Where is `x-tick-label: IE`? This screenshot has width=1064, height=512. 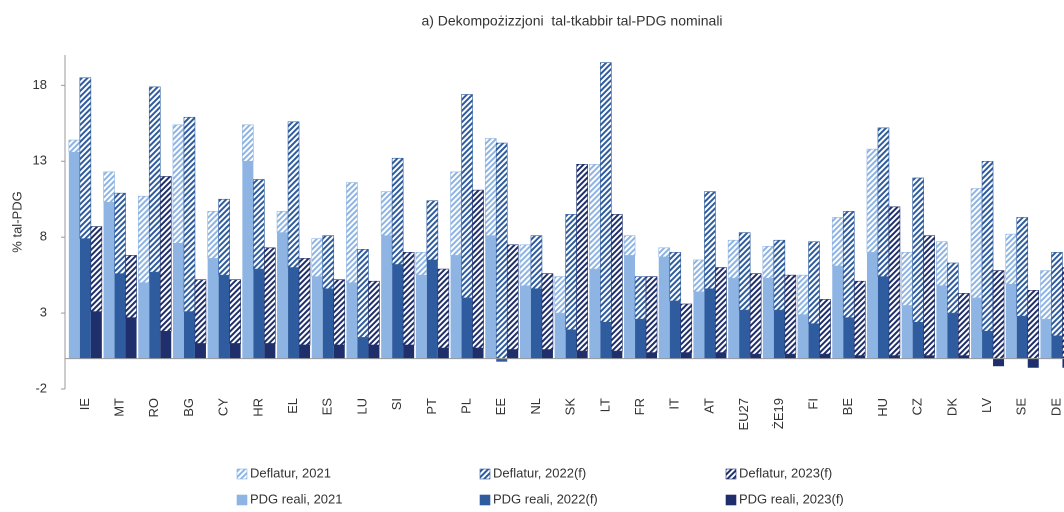 x-tick-label: IE is located at coordinates (84, 404).